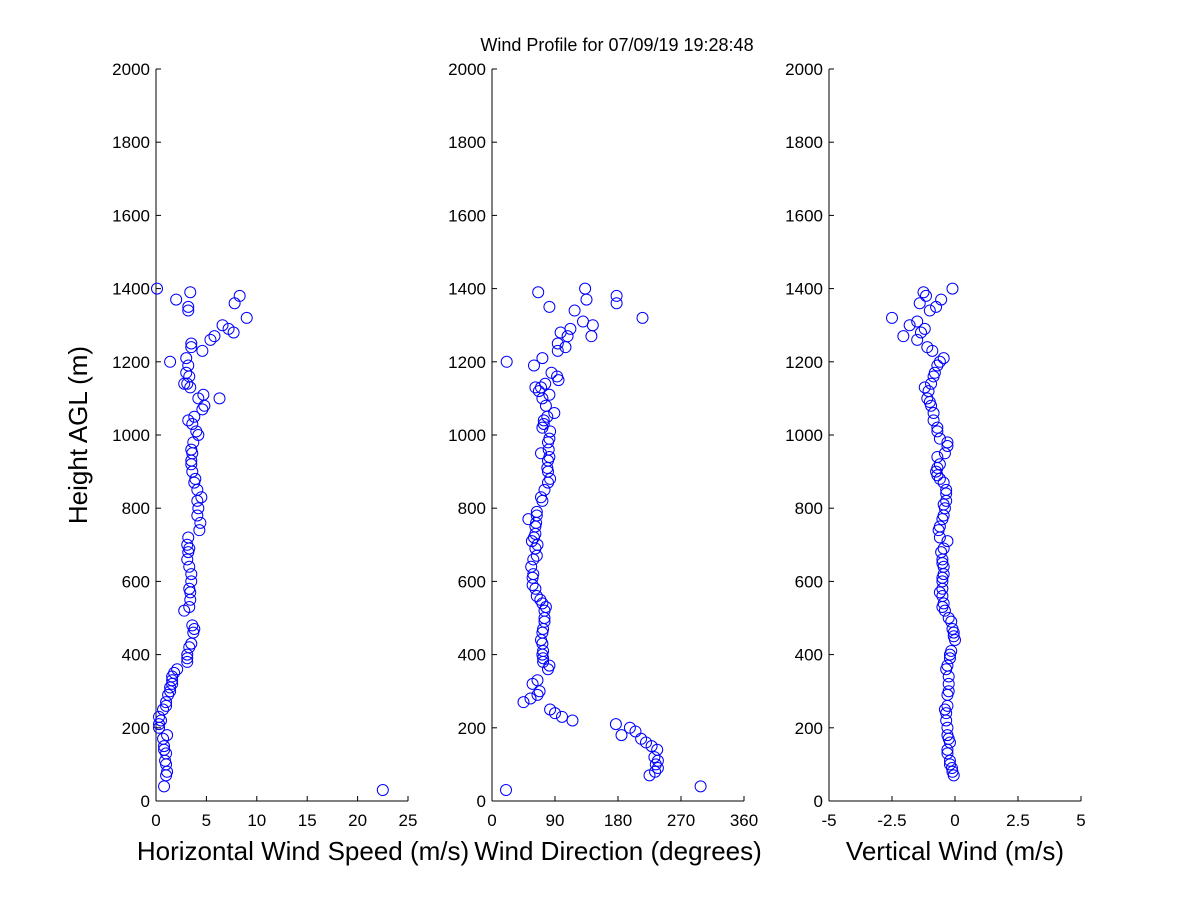 The image size is (1200, 900). Describe the element at coordinates (467, 435) in the screenshot. I see `y-tick-label: 1000` at that location.